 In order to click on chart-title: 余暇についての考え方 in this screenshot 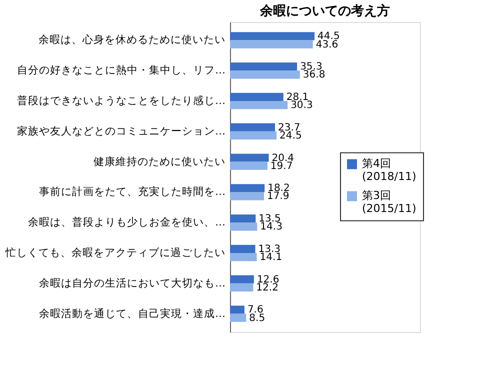, I will do `click(324, 11)`.